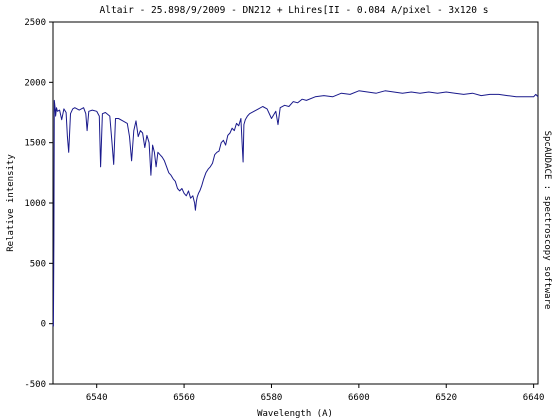 The image size is (560, 420). I want to click on x-tick-label: 6580, so click(272, 398).